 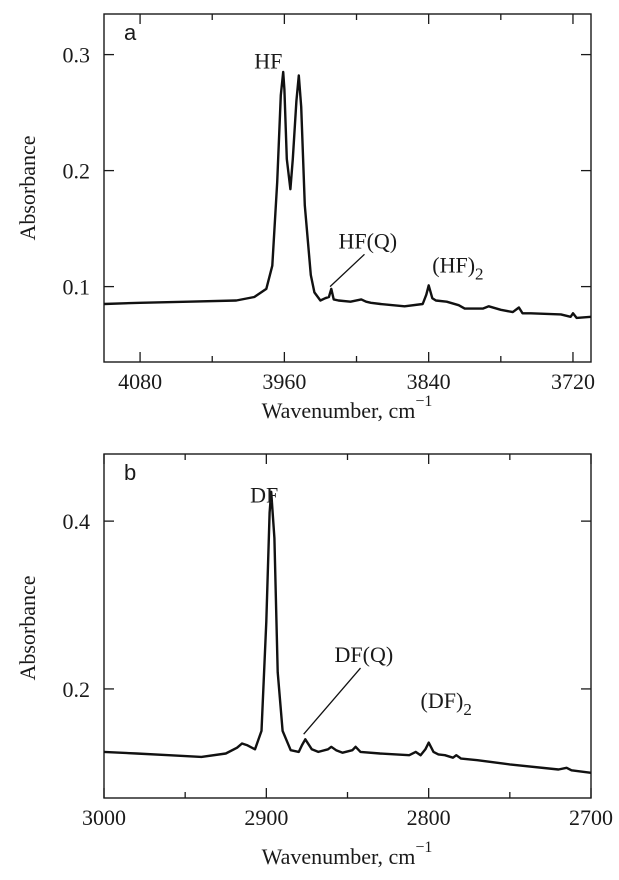 I want to click on panel-b-xlabel: Wavenumber, cm−1, so click(x=347, y=854).